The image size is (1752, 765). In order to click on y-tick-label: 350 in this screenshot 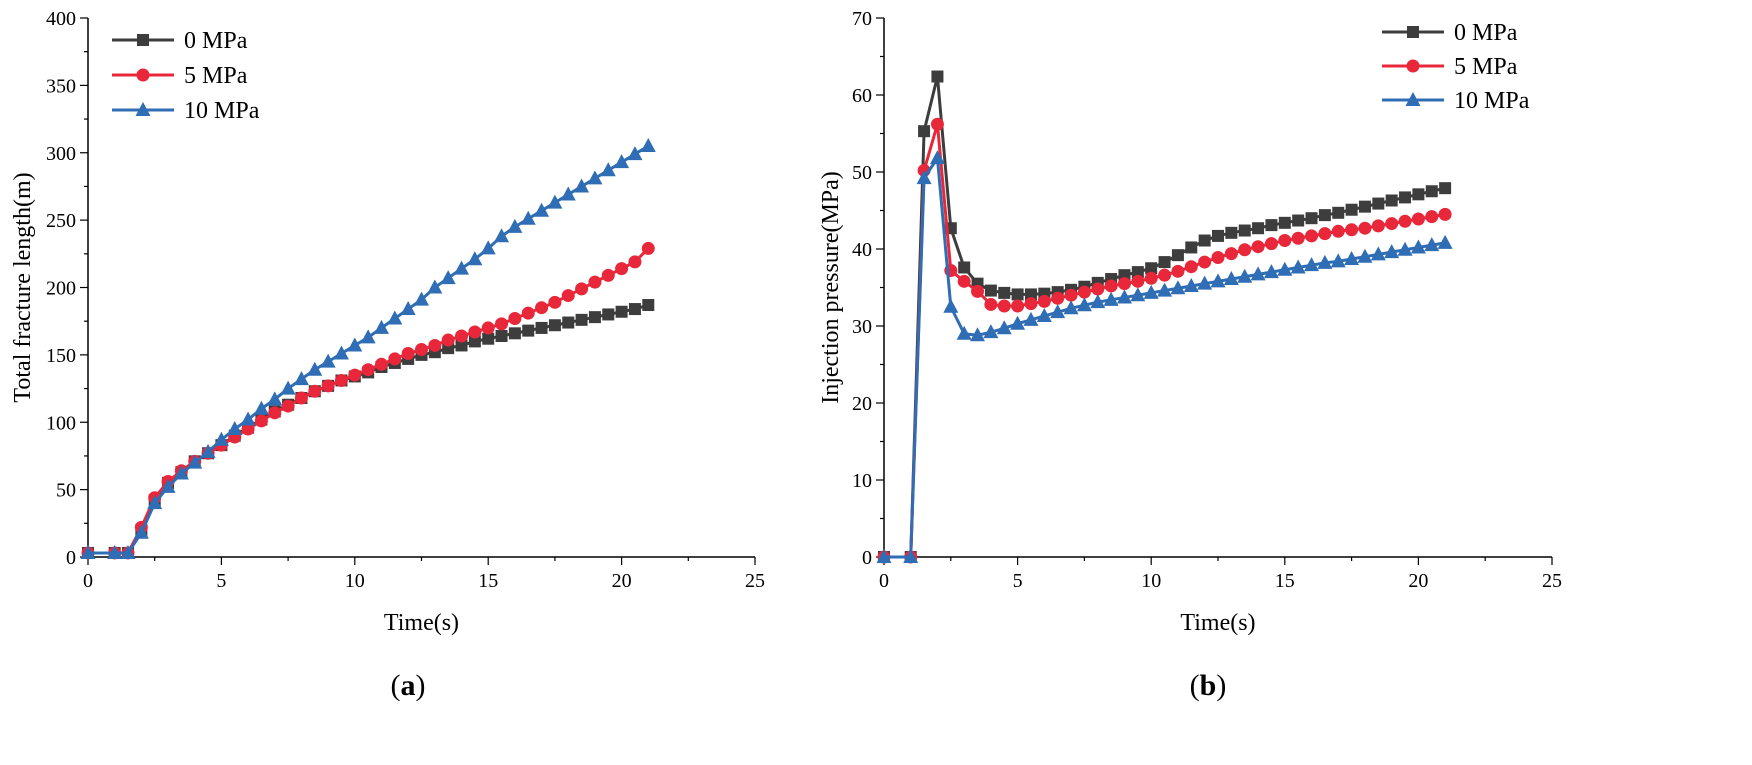, I will do `click(61, 86)`.